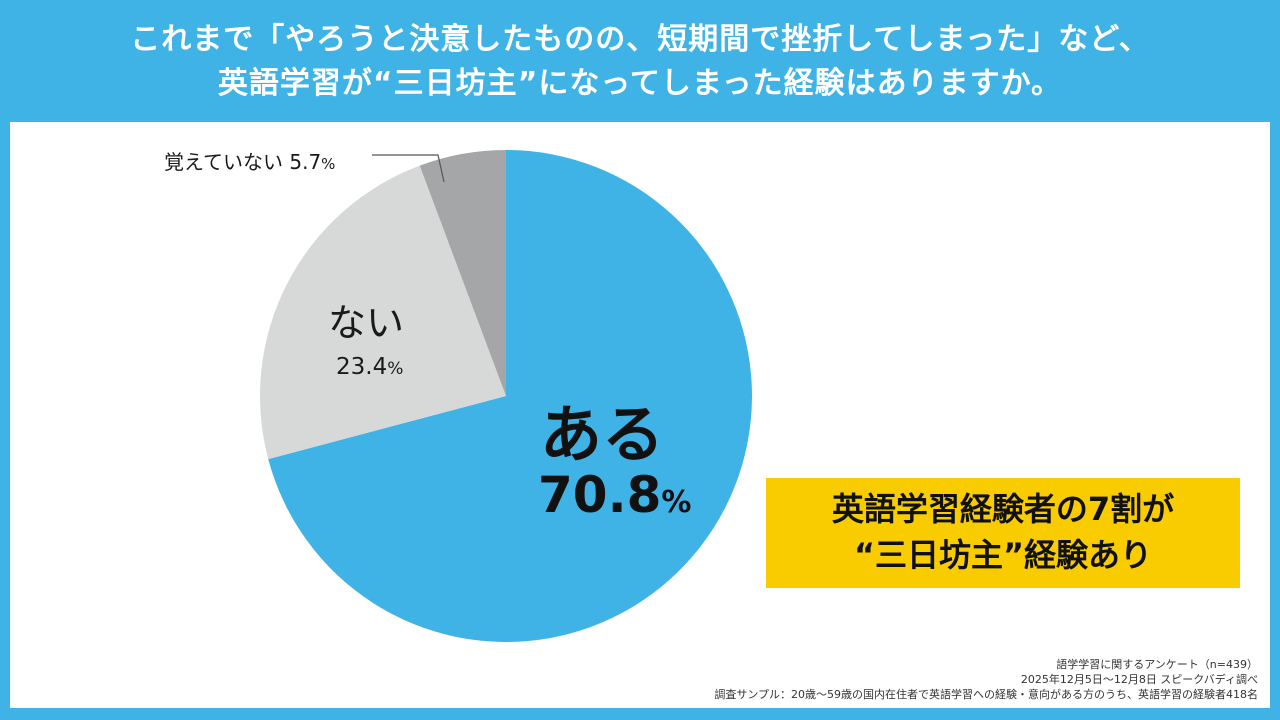 Image resolution: width=1280 pixels, height=720 pixels. I want to click on slice-value-yes-number: 70.8, so click(600, 495).